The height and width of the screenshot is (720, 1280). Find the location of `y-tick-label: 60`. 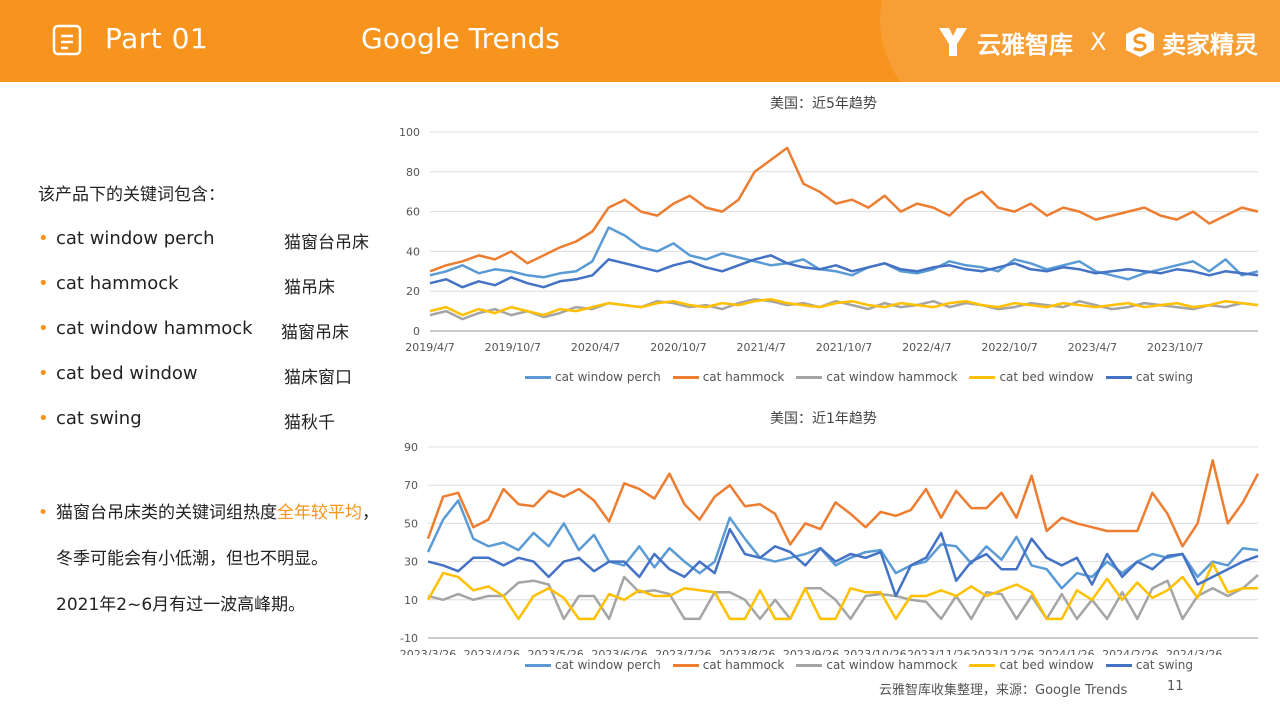

y-tick-label: 60 is located at coordinates (413, 212).